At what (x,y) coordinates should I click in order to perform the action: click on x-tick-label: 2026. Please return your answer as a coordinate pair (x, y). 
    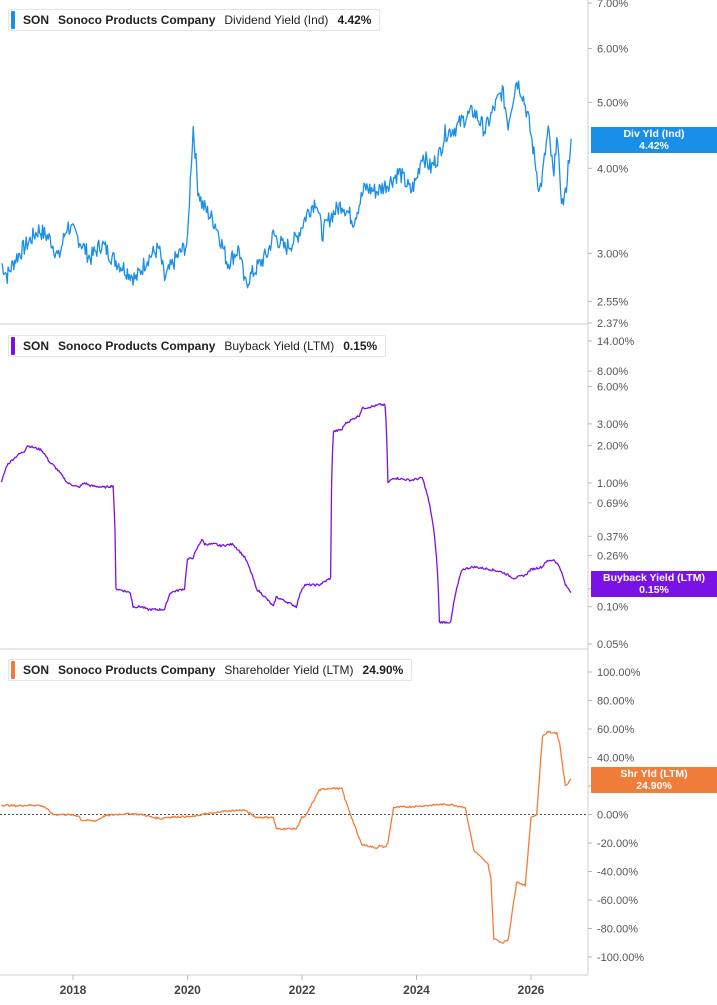
    Looking at the image, I should click on (531, 990).